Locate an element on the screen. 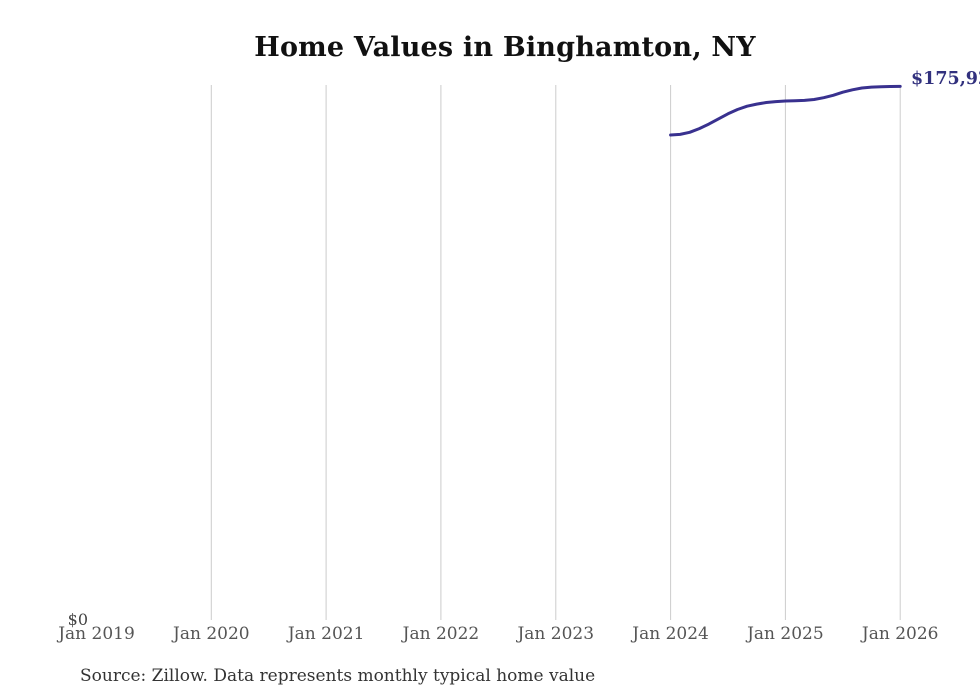  series-end-value-label: $175,923 is located at coordinates (945, 79).